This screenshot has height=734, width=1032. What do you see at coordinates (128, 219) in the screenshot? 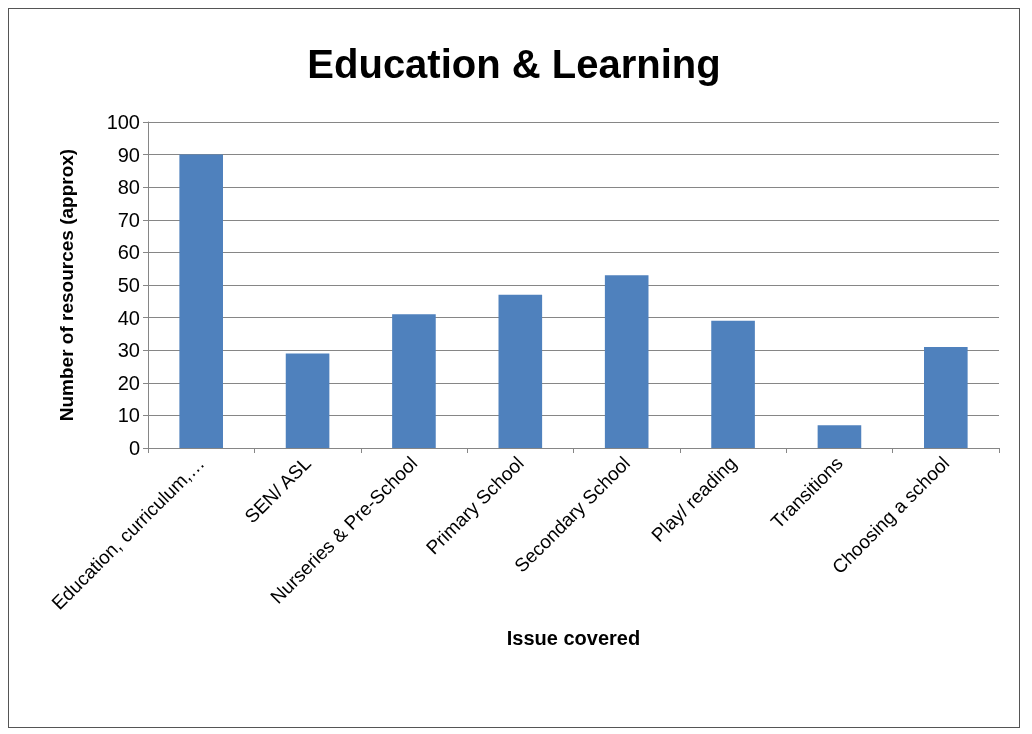
I see `y-tick-label: 70` at bounding box center [128, 219].